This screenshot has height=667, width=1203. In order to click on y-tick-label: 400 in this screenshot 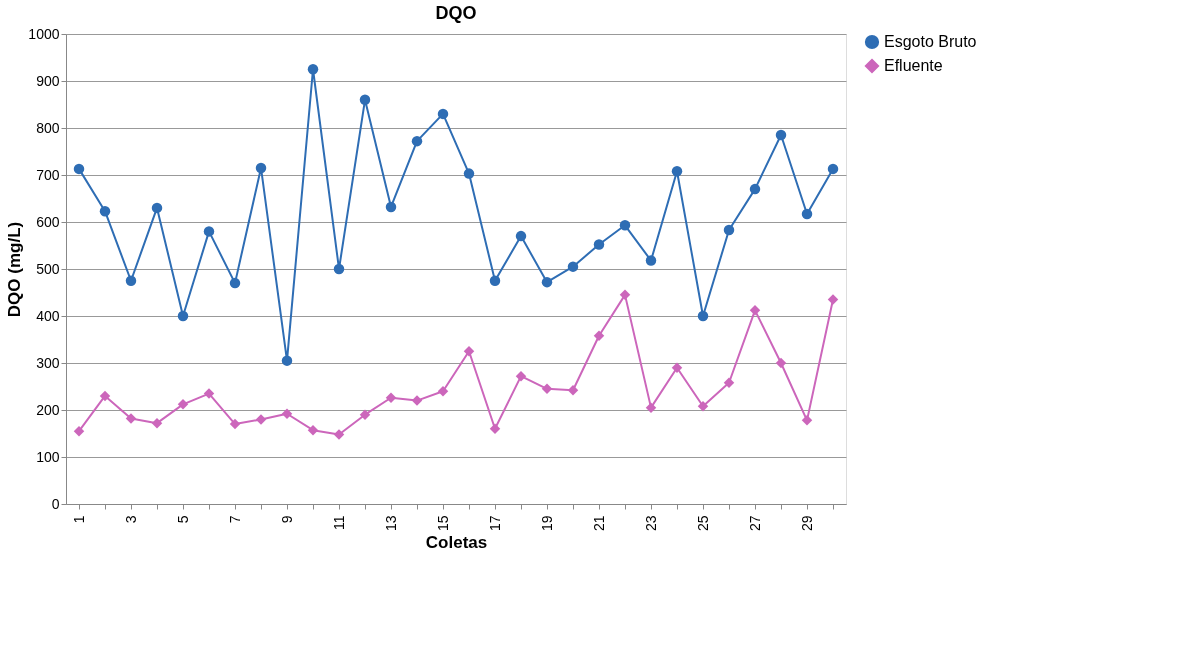, I will do `click(48, 315)`.